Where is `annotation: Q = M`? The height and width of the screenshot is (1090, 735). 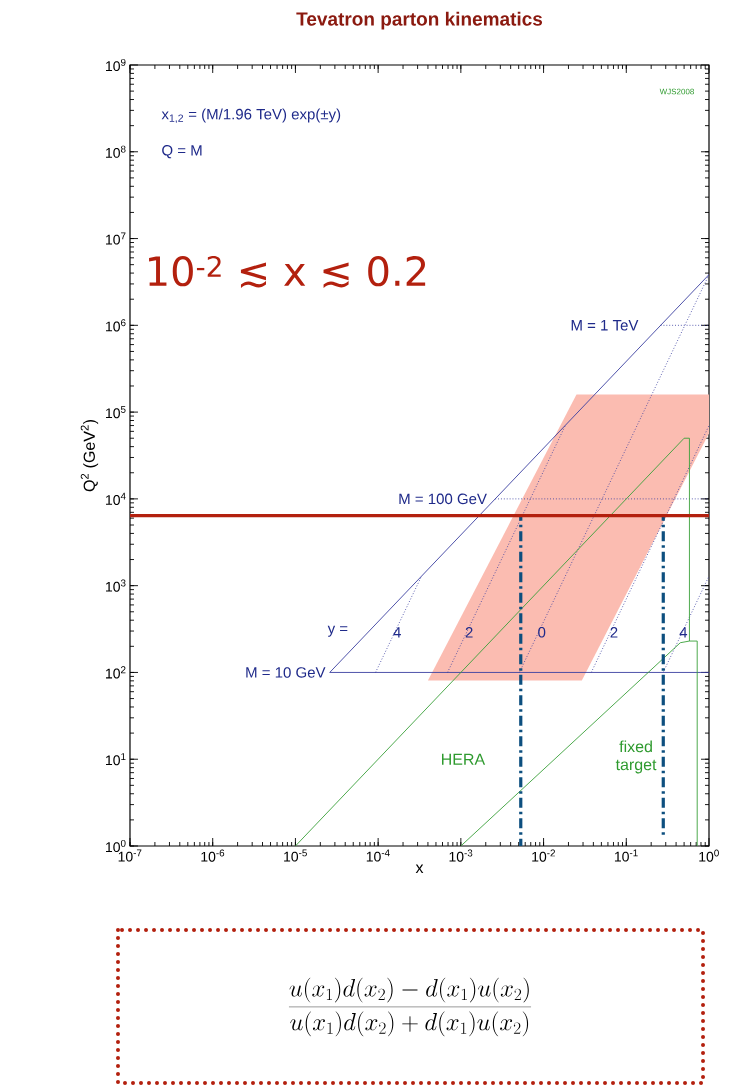
annotation: Q = M is located at coordinates (182, 152).